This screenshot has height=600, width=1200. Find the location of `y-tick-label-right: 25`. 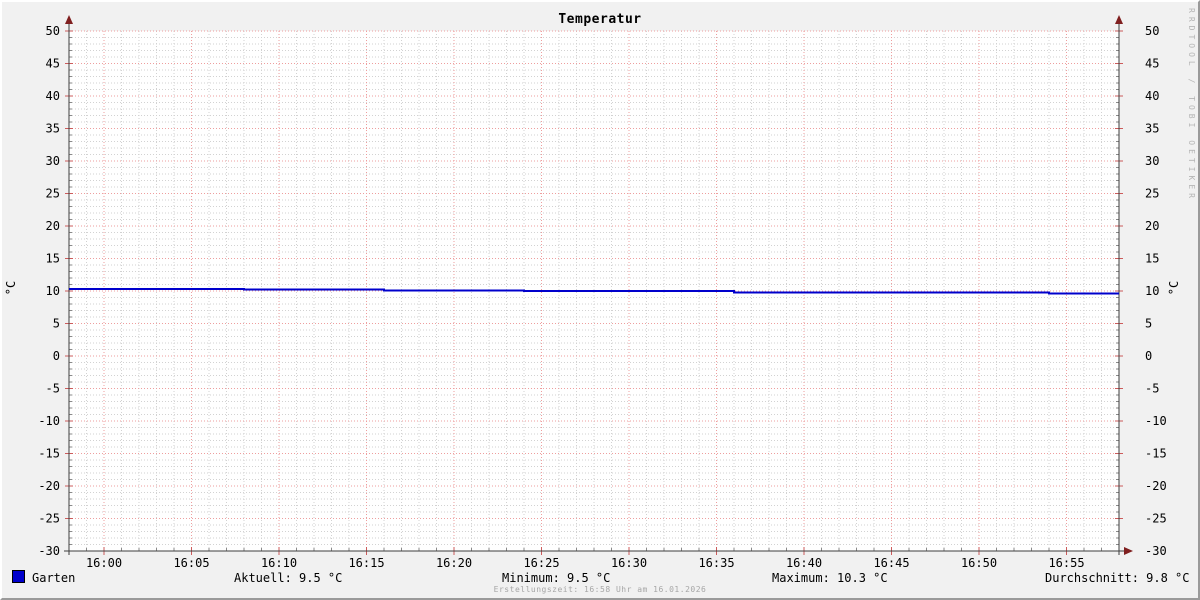

y-tick-label-right: 25 is located at coordinates (1152, 194).